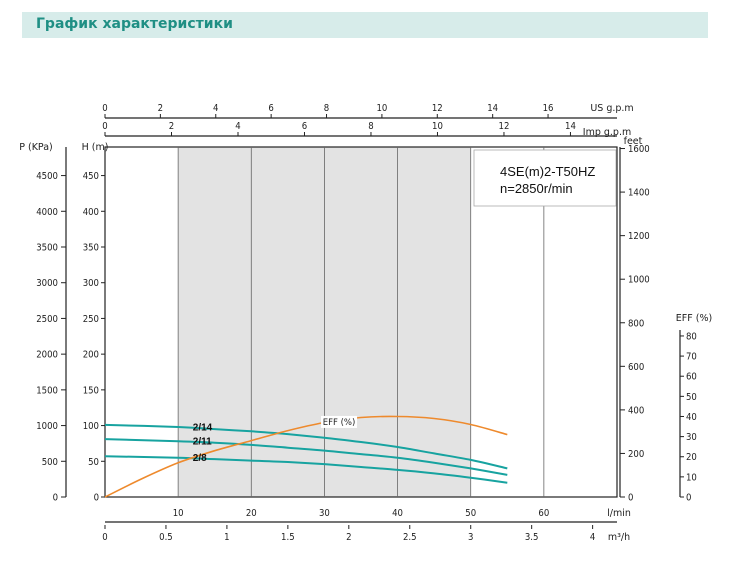 Image resolution: width=732 pixels, height=566 pixels. Describe the element at coordinates (104, 537) in the screenshot. I see `tick-label-m3h: 0` at that location.